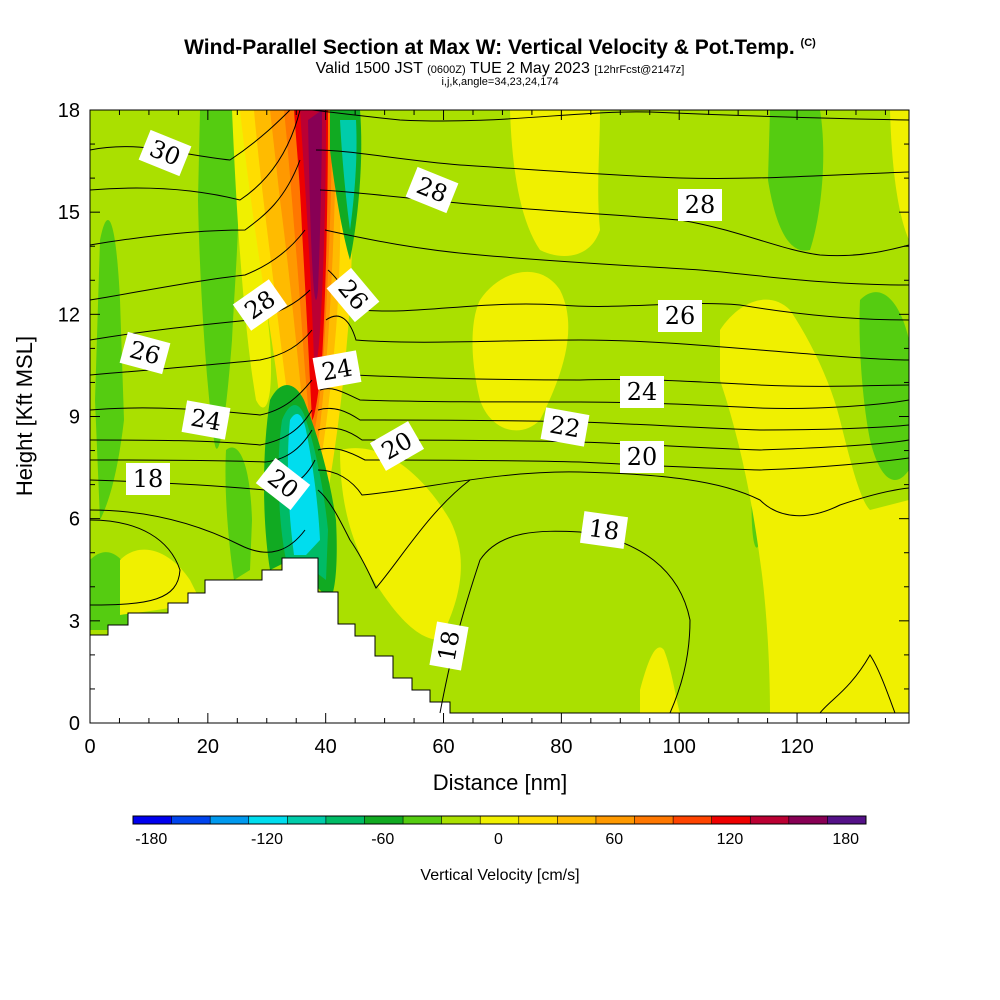 Image resolution: width=1000 pixels, height=1000 pixels. I want to click on contour-label: 20, so click(642, 457).